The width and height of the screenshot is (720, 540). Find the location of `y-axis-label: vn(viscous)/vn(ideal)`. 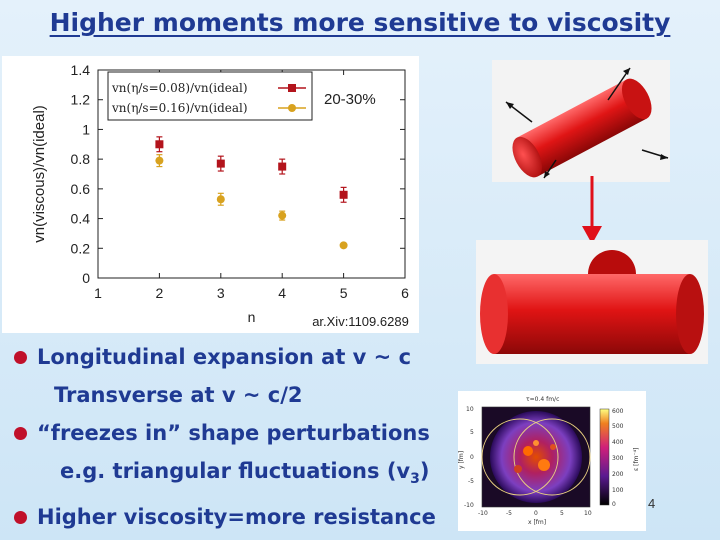

y-axis-label: vn(viscous)/vn(ideal) is located at coordinates (39, 174).